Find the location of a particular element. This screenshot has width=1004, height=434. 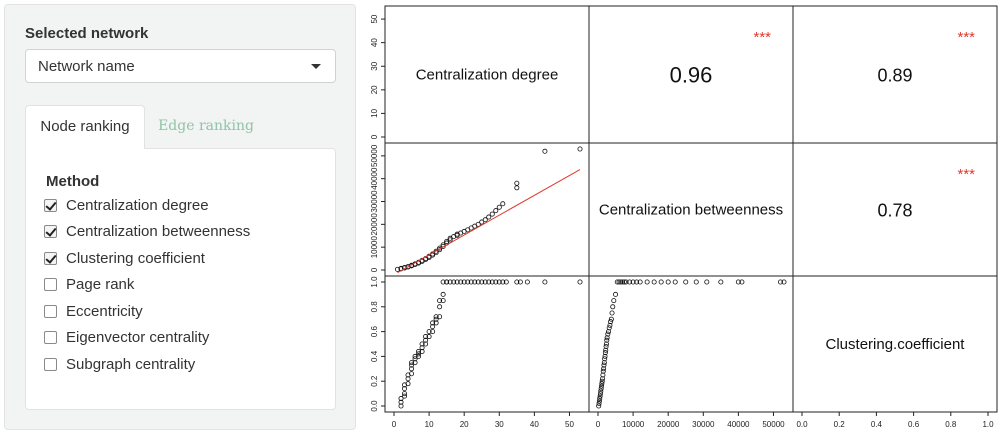

y-tick-label-centralization-degree-2: 20 is located at coordinates (374, 89).